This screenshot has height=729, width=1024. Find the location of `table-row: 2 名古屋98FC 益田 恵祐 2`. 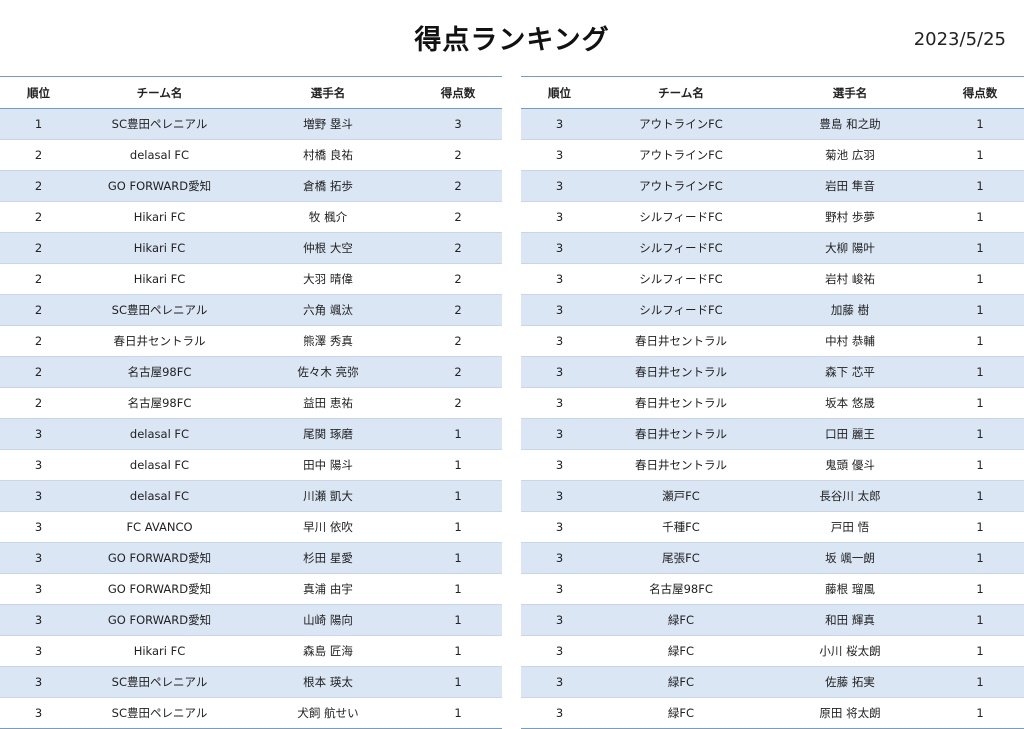

table-row: 2 名古屋98FC 益田 恵祐 2 is located at coordinates (251, 403).